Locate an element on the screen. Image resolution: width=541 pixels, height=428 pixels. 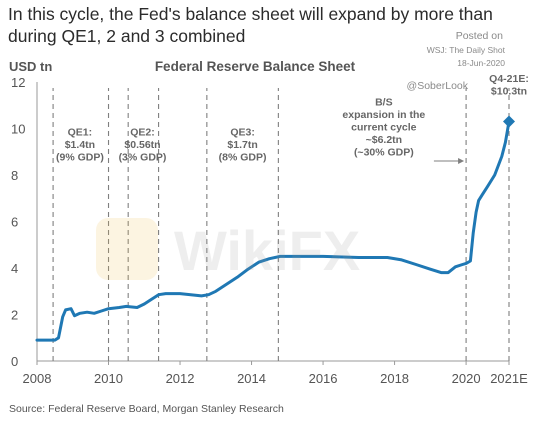
bs-annotation-arrowhead is located at coordinates (461, 161).